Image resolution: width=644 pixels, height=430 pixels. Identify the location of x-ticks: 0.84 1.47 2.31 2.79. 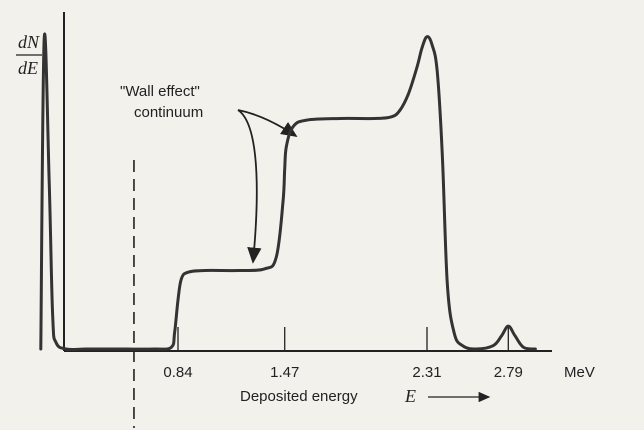
(343, 354).